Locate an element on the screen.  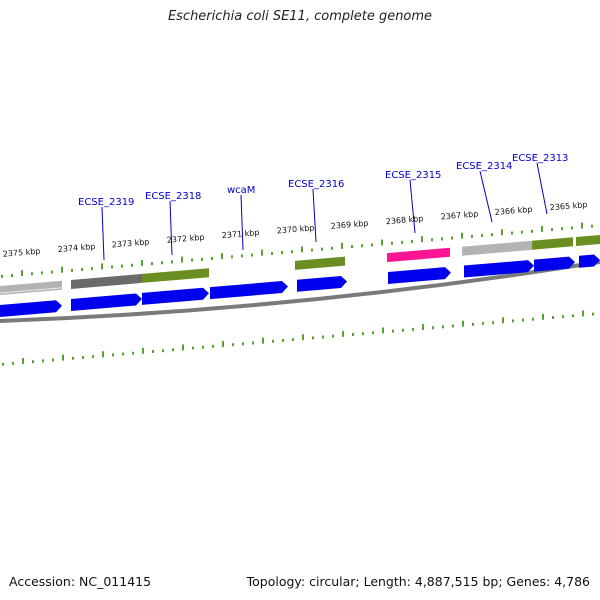
gene-label: ECSE_2315 is located at coordinates (413, 175).